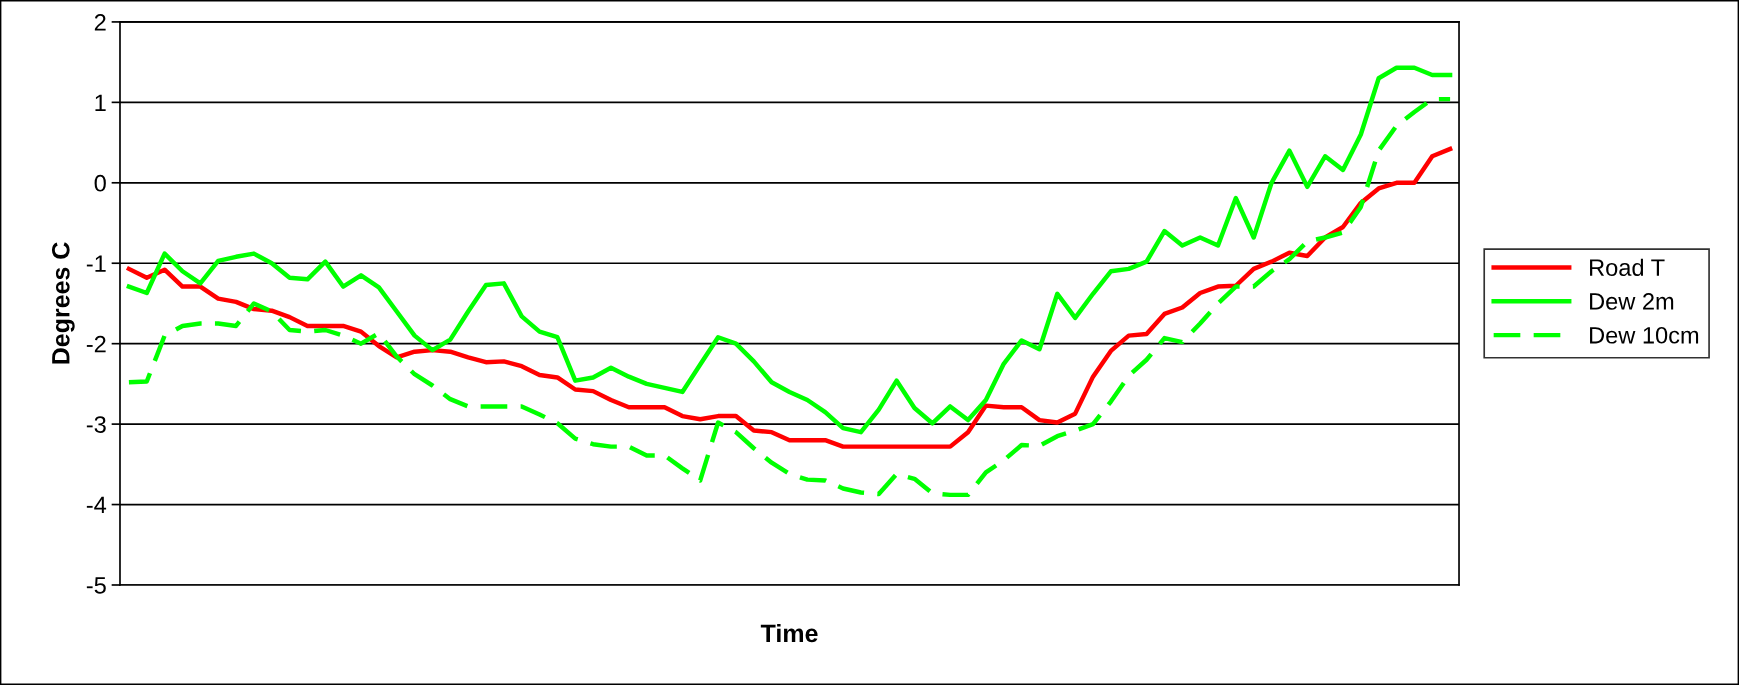  Describe the element at coordinates (96, 585) in the screenshot. I see `y-tick-label: -5` at that location.